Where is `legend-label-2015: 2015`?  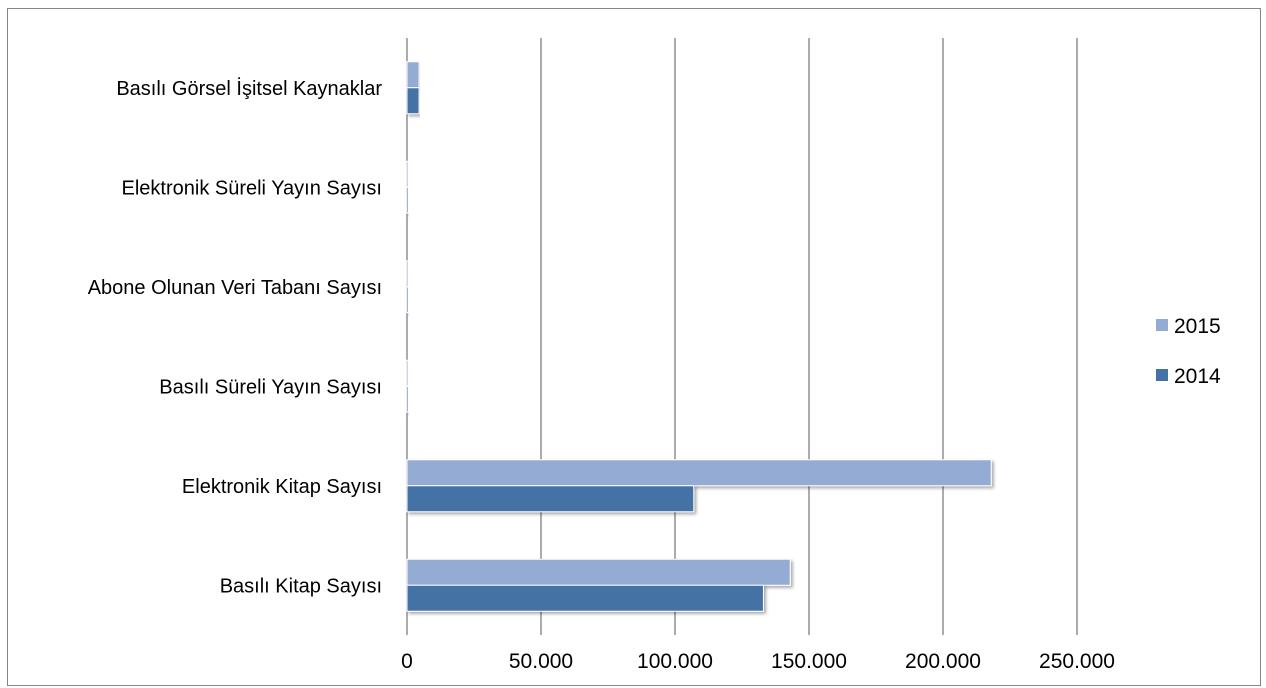
legend-label-2015: 2015 is located at coordinates (1197, 326).